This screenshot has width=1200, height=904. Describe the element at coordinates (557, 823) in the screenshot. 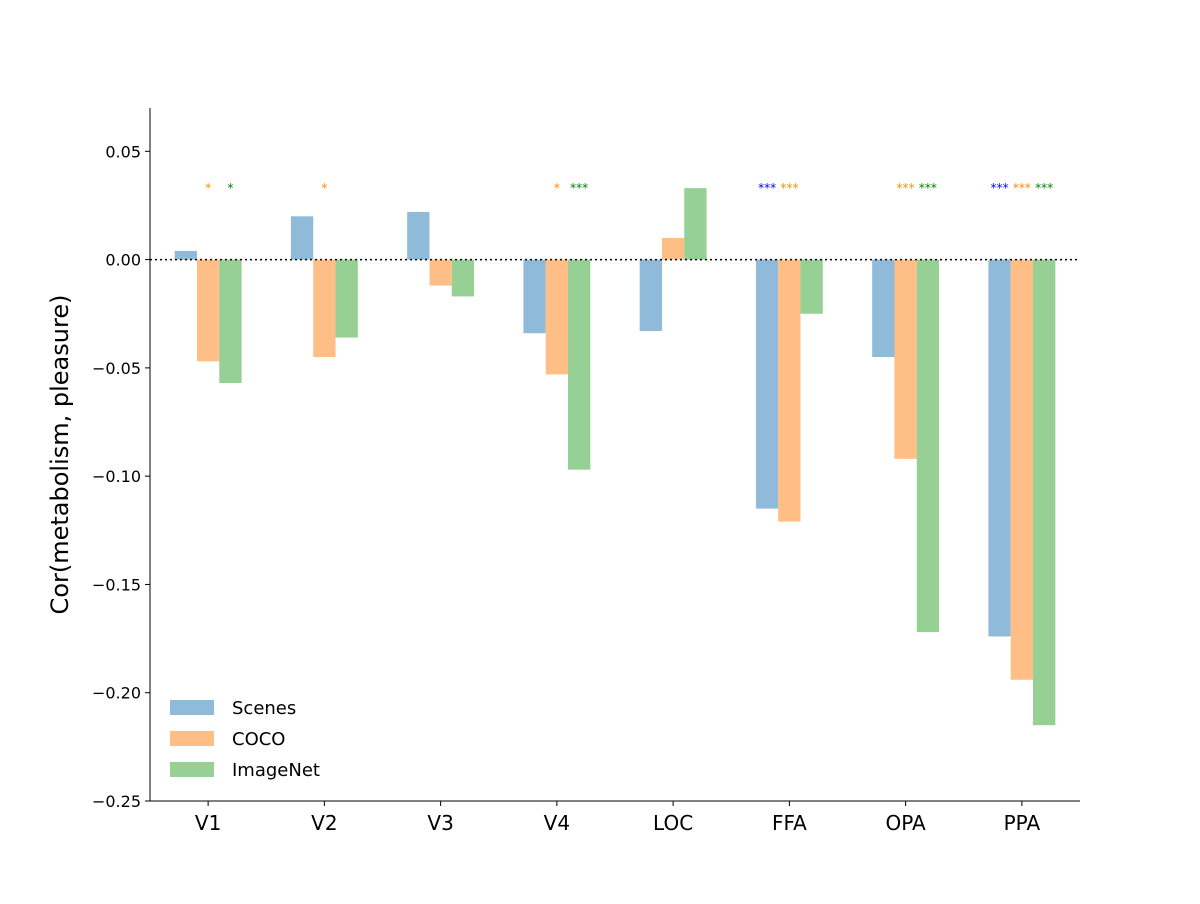

I see `x-tick-label: V4` at that location.